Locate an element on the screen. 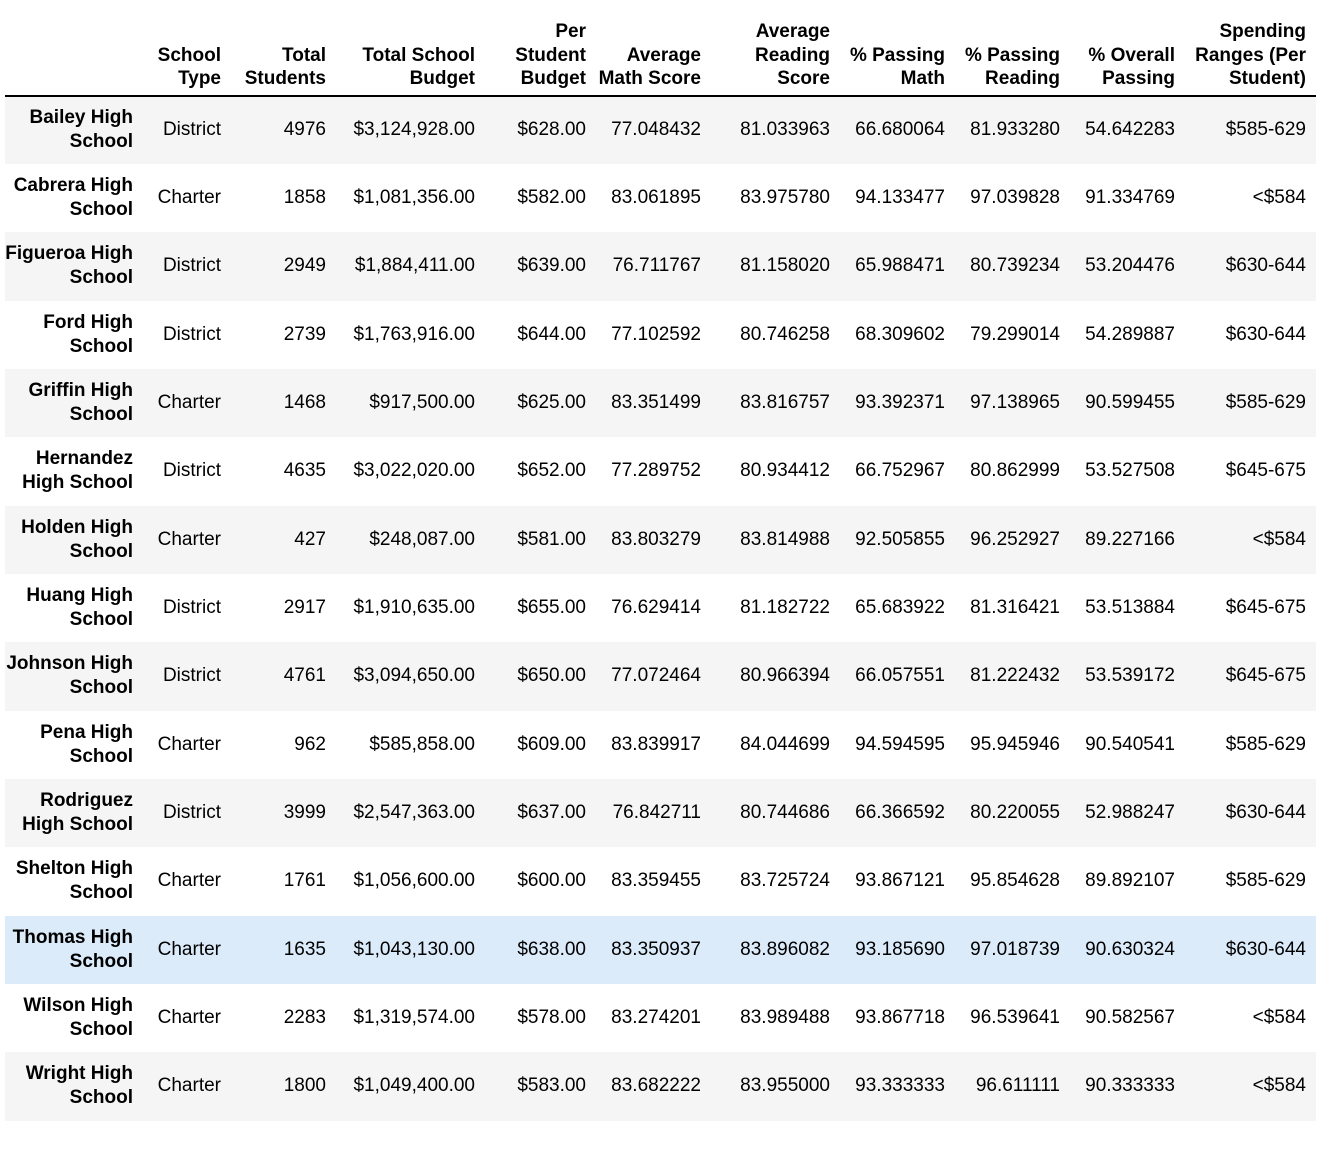 Image resolution: width=1330 pixels, height=1156 pixels. row-label-school-name: Johnson High School is located at coordinates (69, 676).